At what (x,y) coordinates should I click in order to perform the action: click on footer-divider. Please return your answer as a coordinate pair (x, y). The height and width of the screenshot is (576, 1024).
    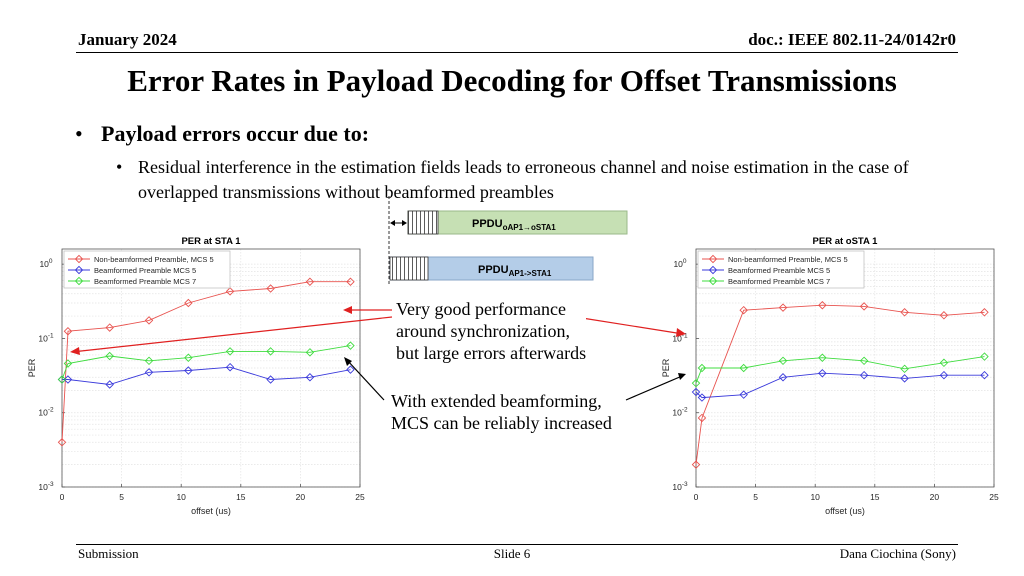
    Looking at the image, I should click on (517, 544).